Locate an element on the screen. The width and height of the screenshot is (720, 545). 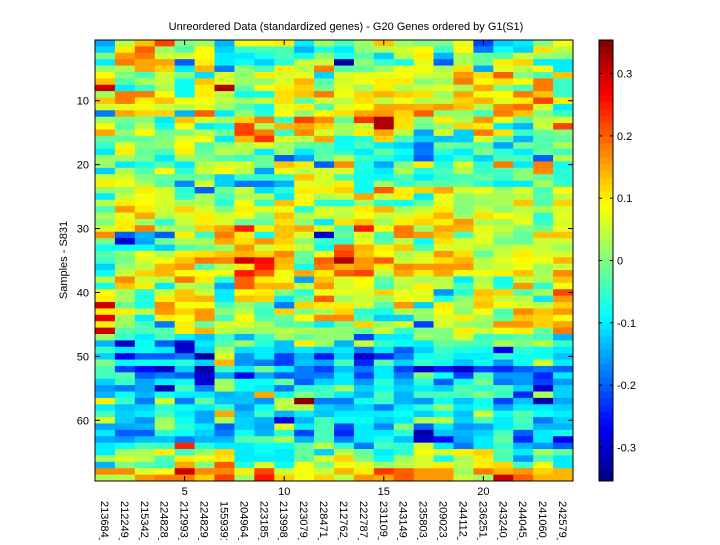
colorbar-segment is located at coordinates (606, 381).